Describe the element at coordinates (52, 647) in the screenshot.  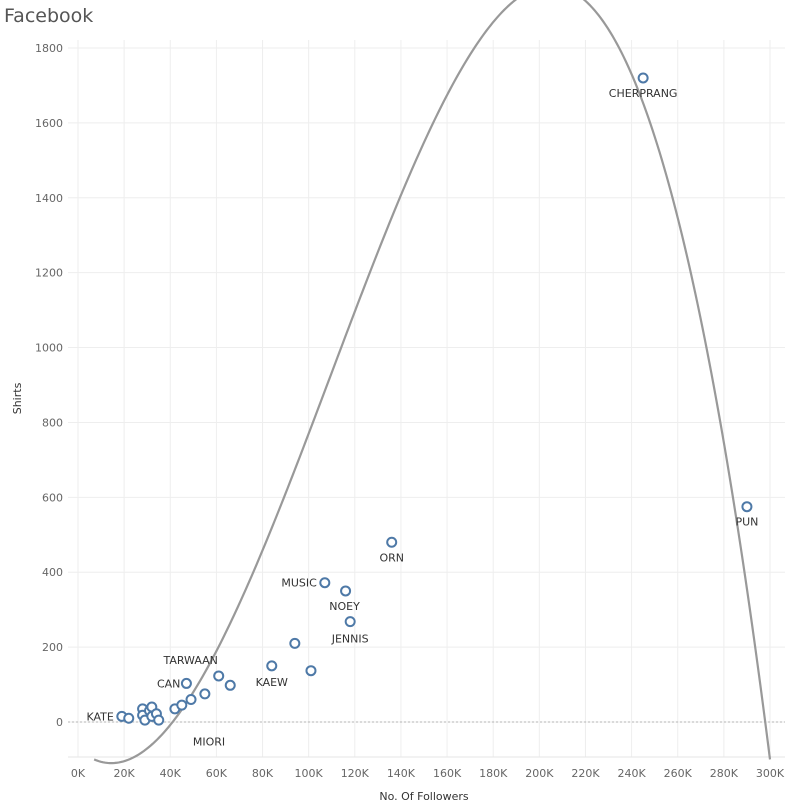
I see `y-tick-label: 200` at that location.